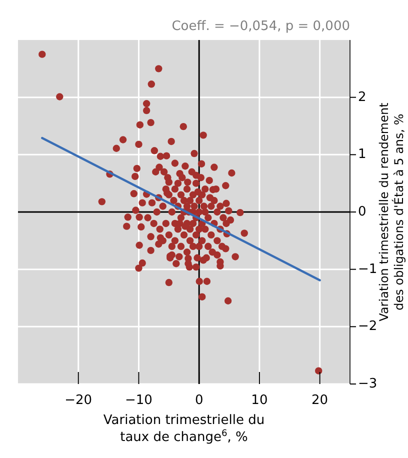 Image resolution: width=408 pixels, height=458 pixels. I want to click on y-tick-label: 0, so click(362, 212).